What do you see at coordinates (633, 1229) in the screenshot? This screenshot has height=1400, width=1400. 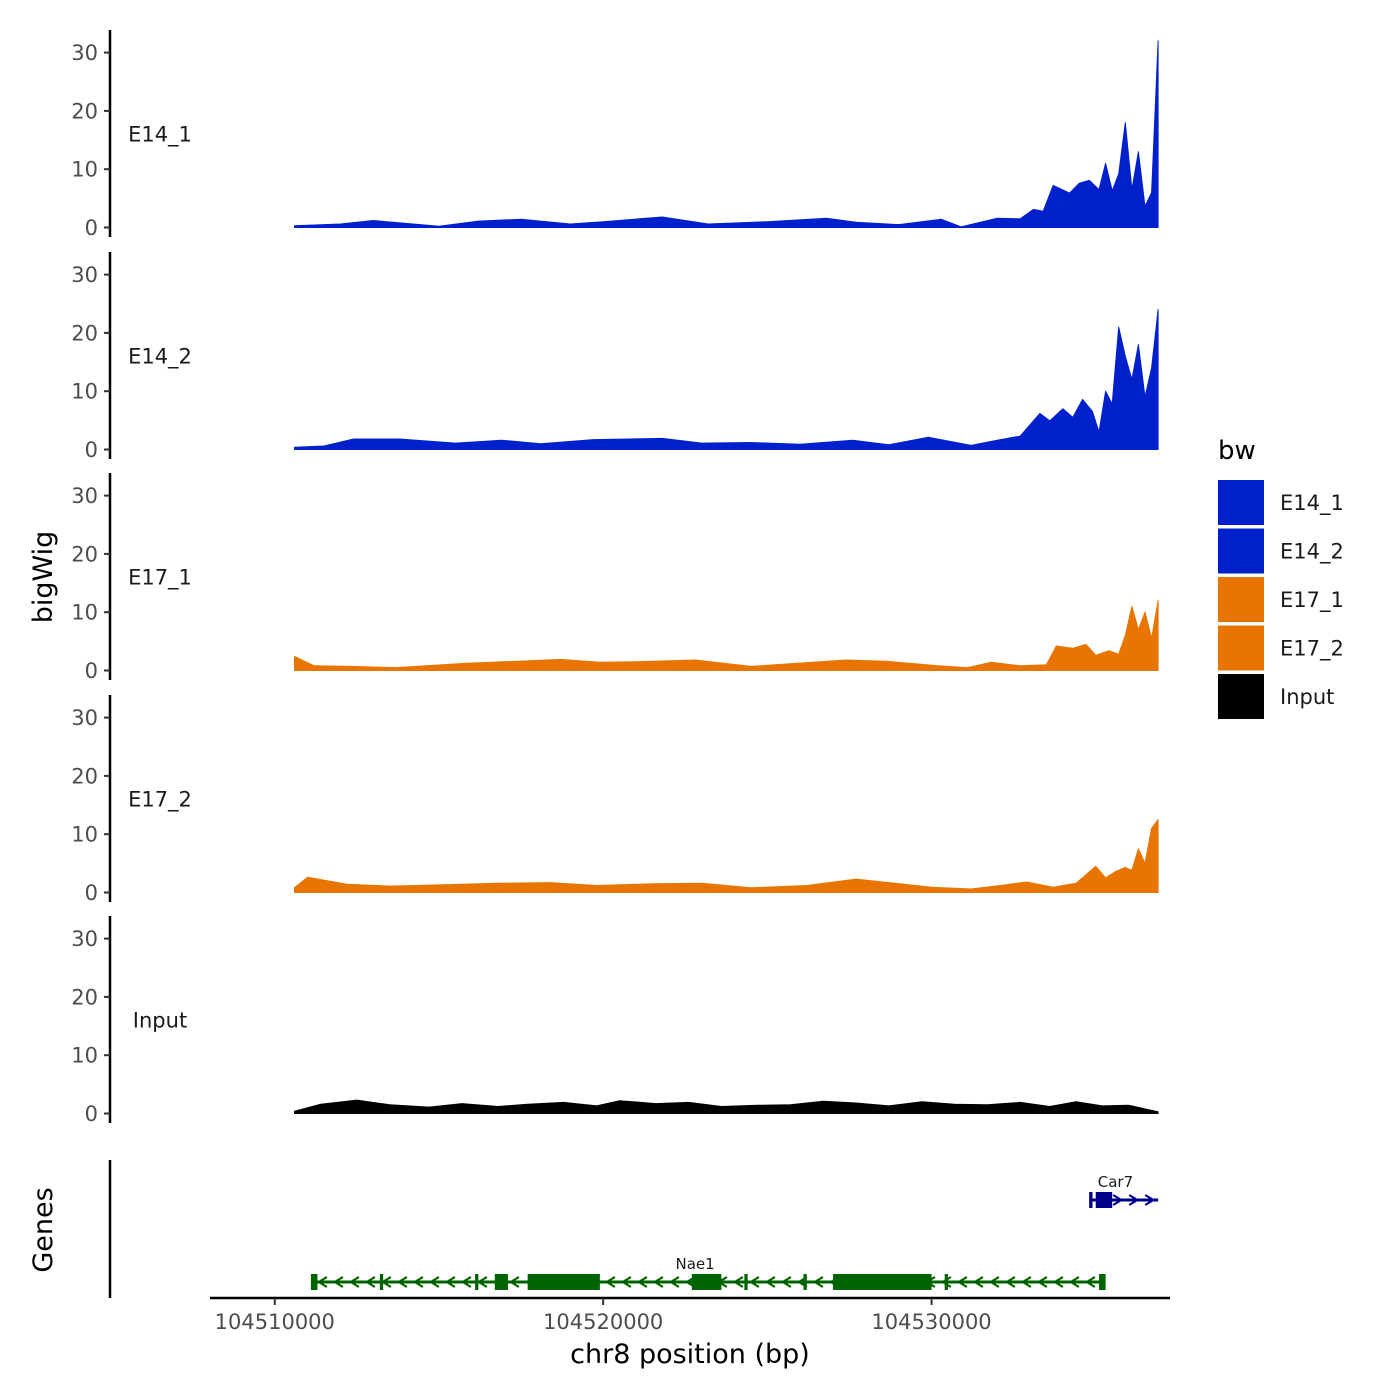 I see `gene-track: Nae1 Car7` at bounding box center [633, 1229].